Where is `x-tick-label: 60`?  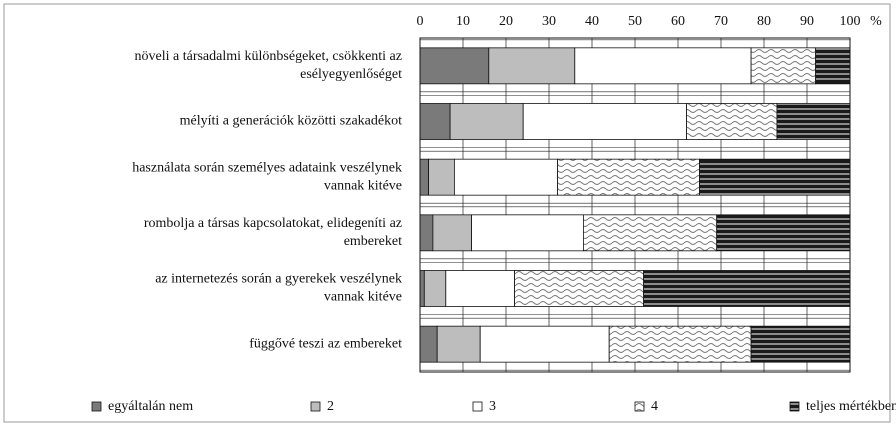
x-tick-label: 60 is located at coordinates (678, 21).